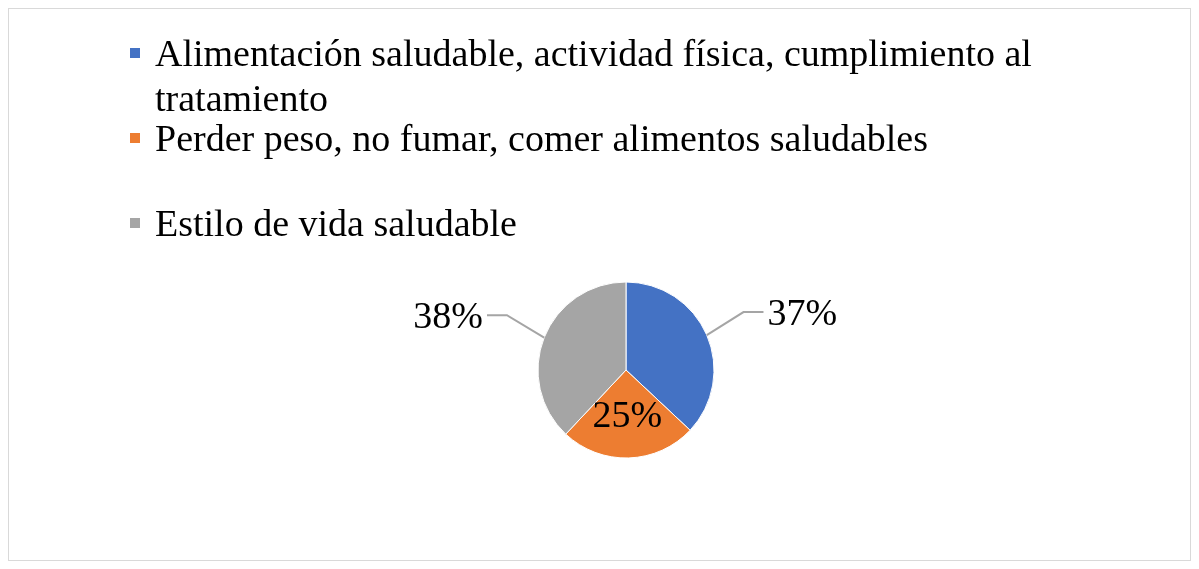 This screenshot has height=569, width=1199. I want to click on legend-label: Alimentación saludable, actividad física, cumplimiento al tratamiento, so click(593, 75).